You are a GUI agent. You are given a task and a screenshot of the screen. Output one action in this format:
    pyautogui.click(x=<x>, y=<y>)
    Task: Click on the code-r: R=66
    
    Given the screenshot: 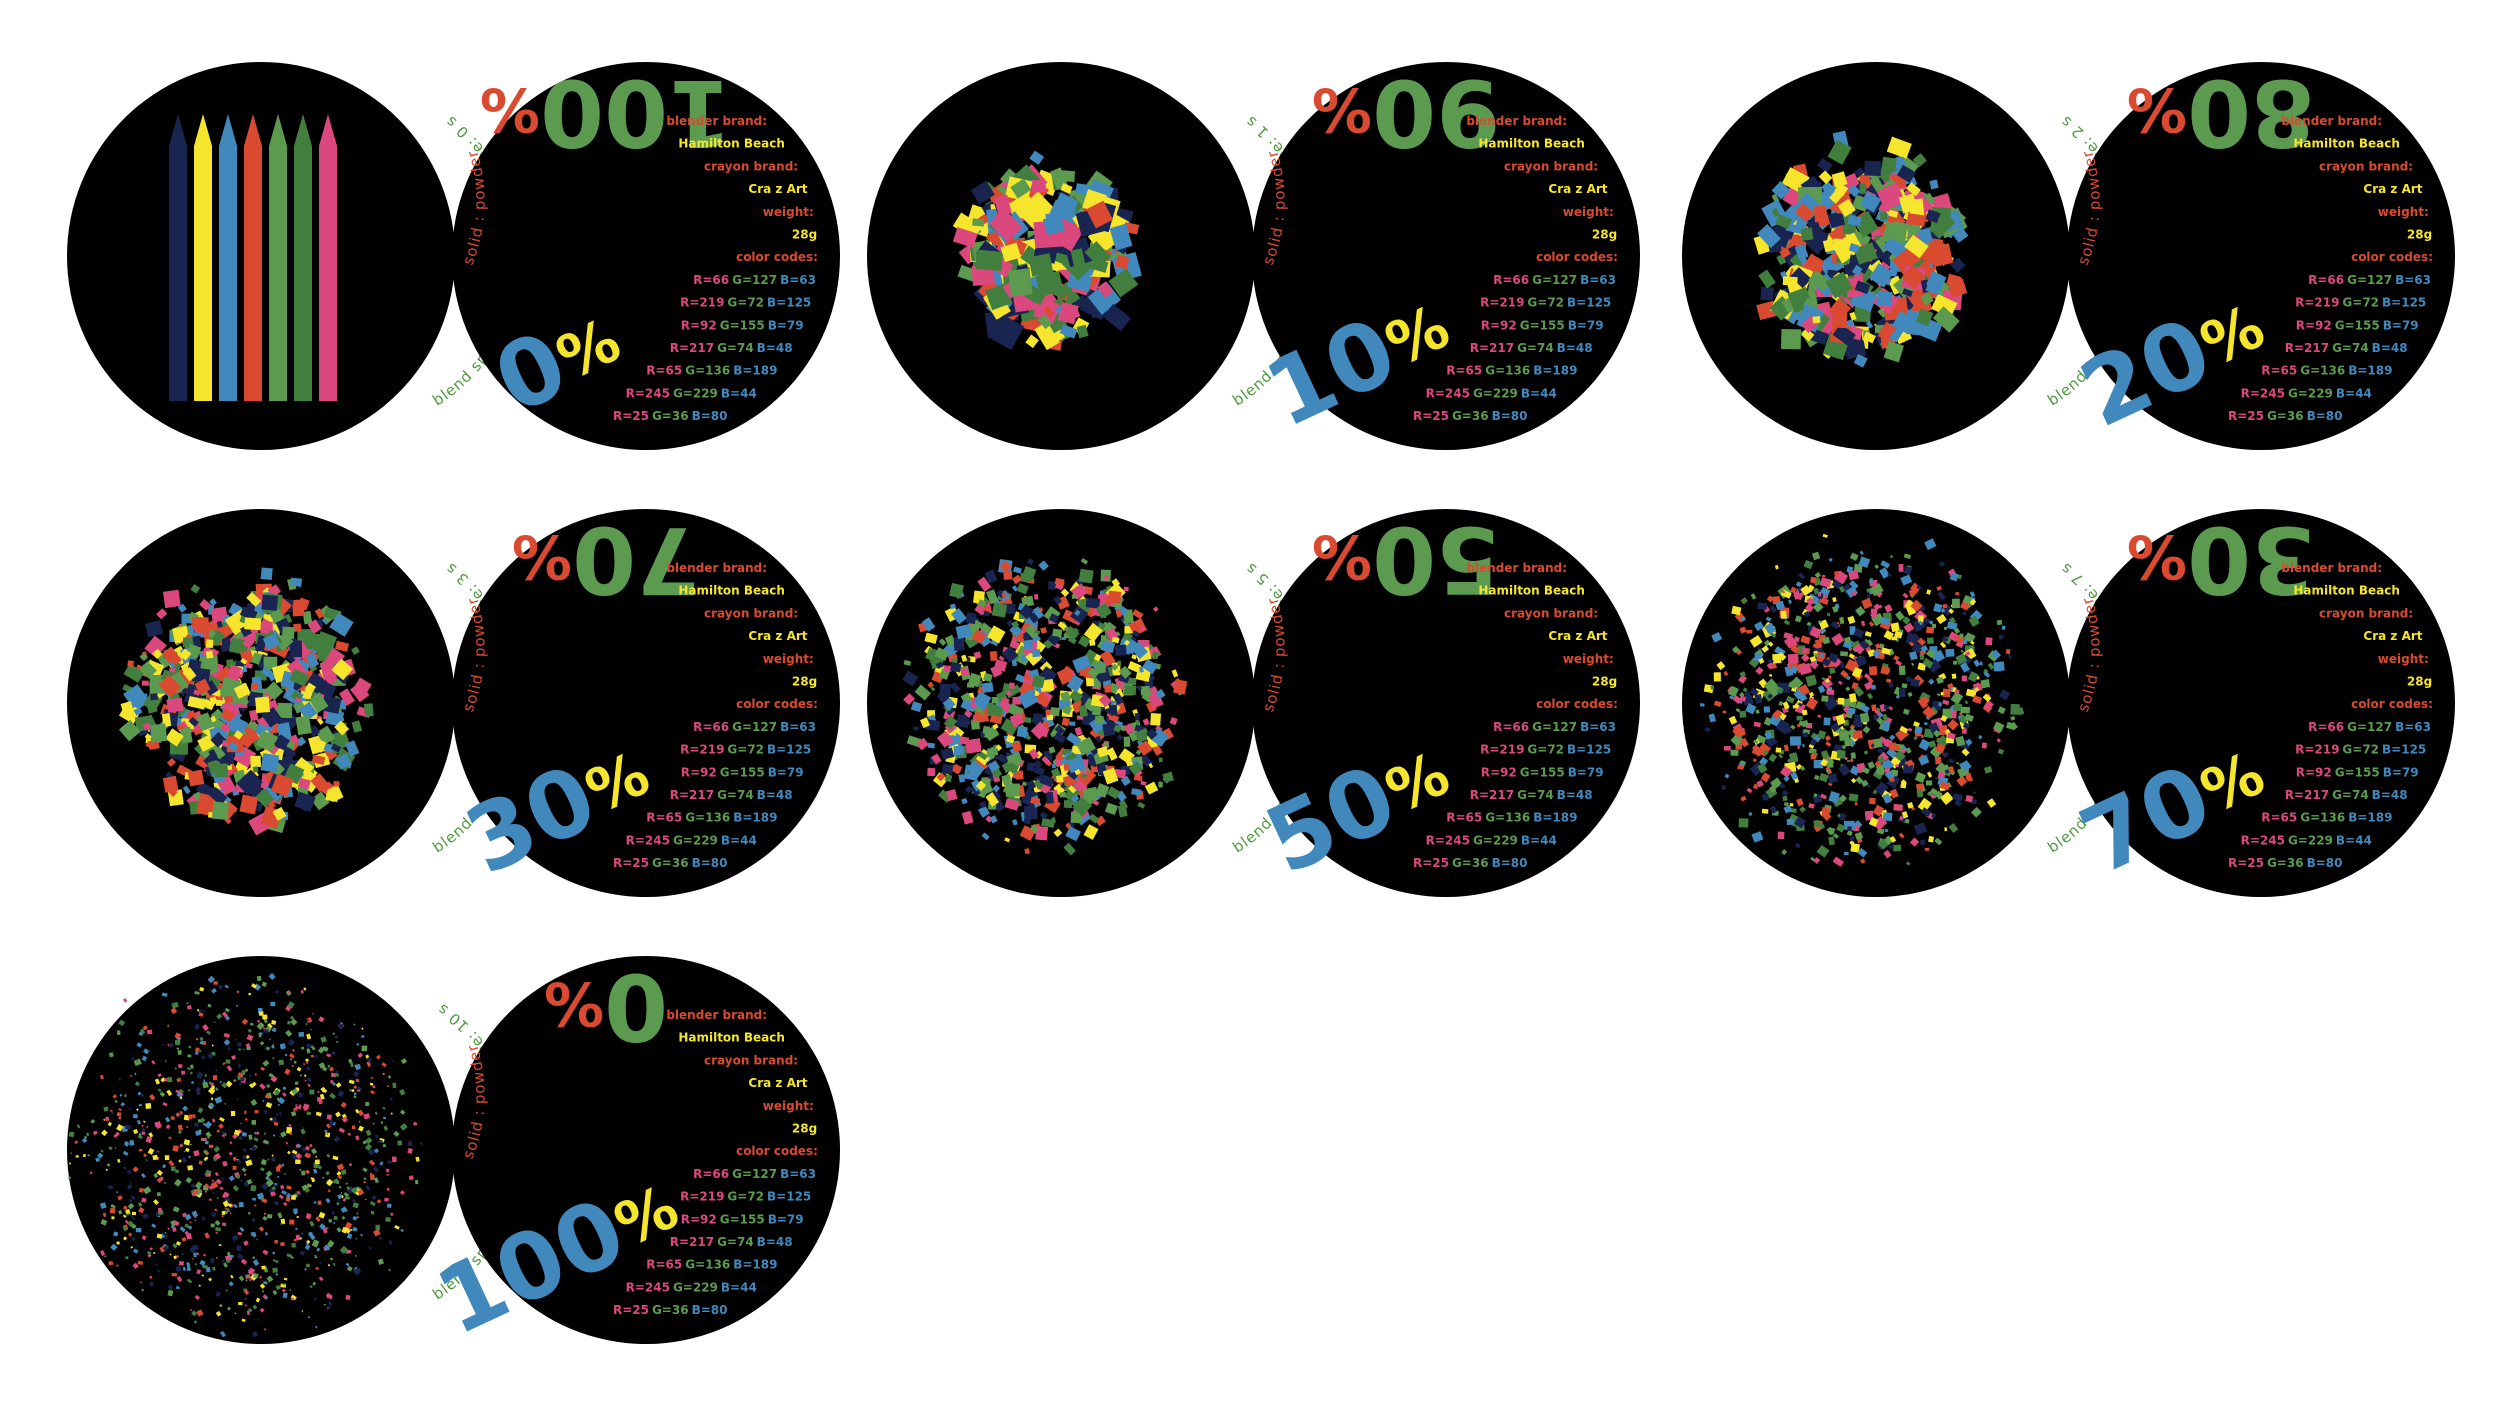 What is the action you would take?
    pyautogui.click(x=1511, y=727)
    